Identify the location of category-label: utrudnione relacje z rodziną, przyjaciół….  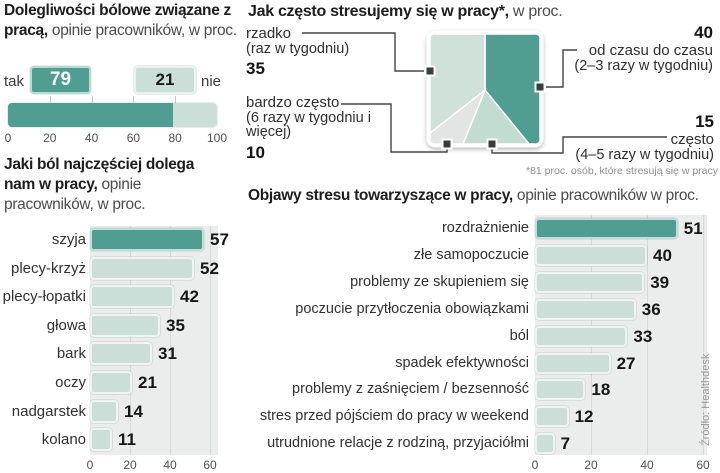
(398, 443).